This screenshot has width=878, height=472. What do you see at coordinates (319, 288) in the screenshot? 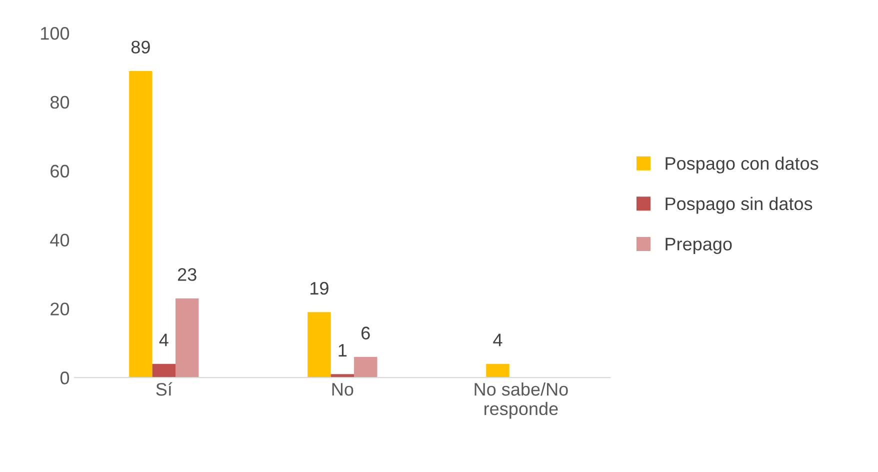
I see `data-label: 19` at bounding box center [319, 288].